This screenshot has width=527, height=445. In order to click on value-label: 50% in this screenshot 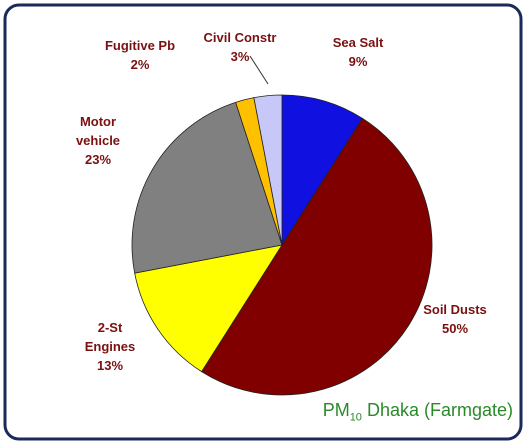, I will do `click(455, 328)`.